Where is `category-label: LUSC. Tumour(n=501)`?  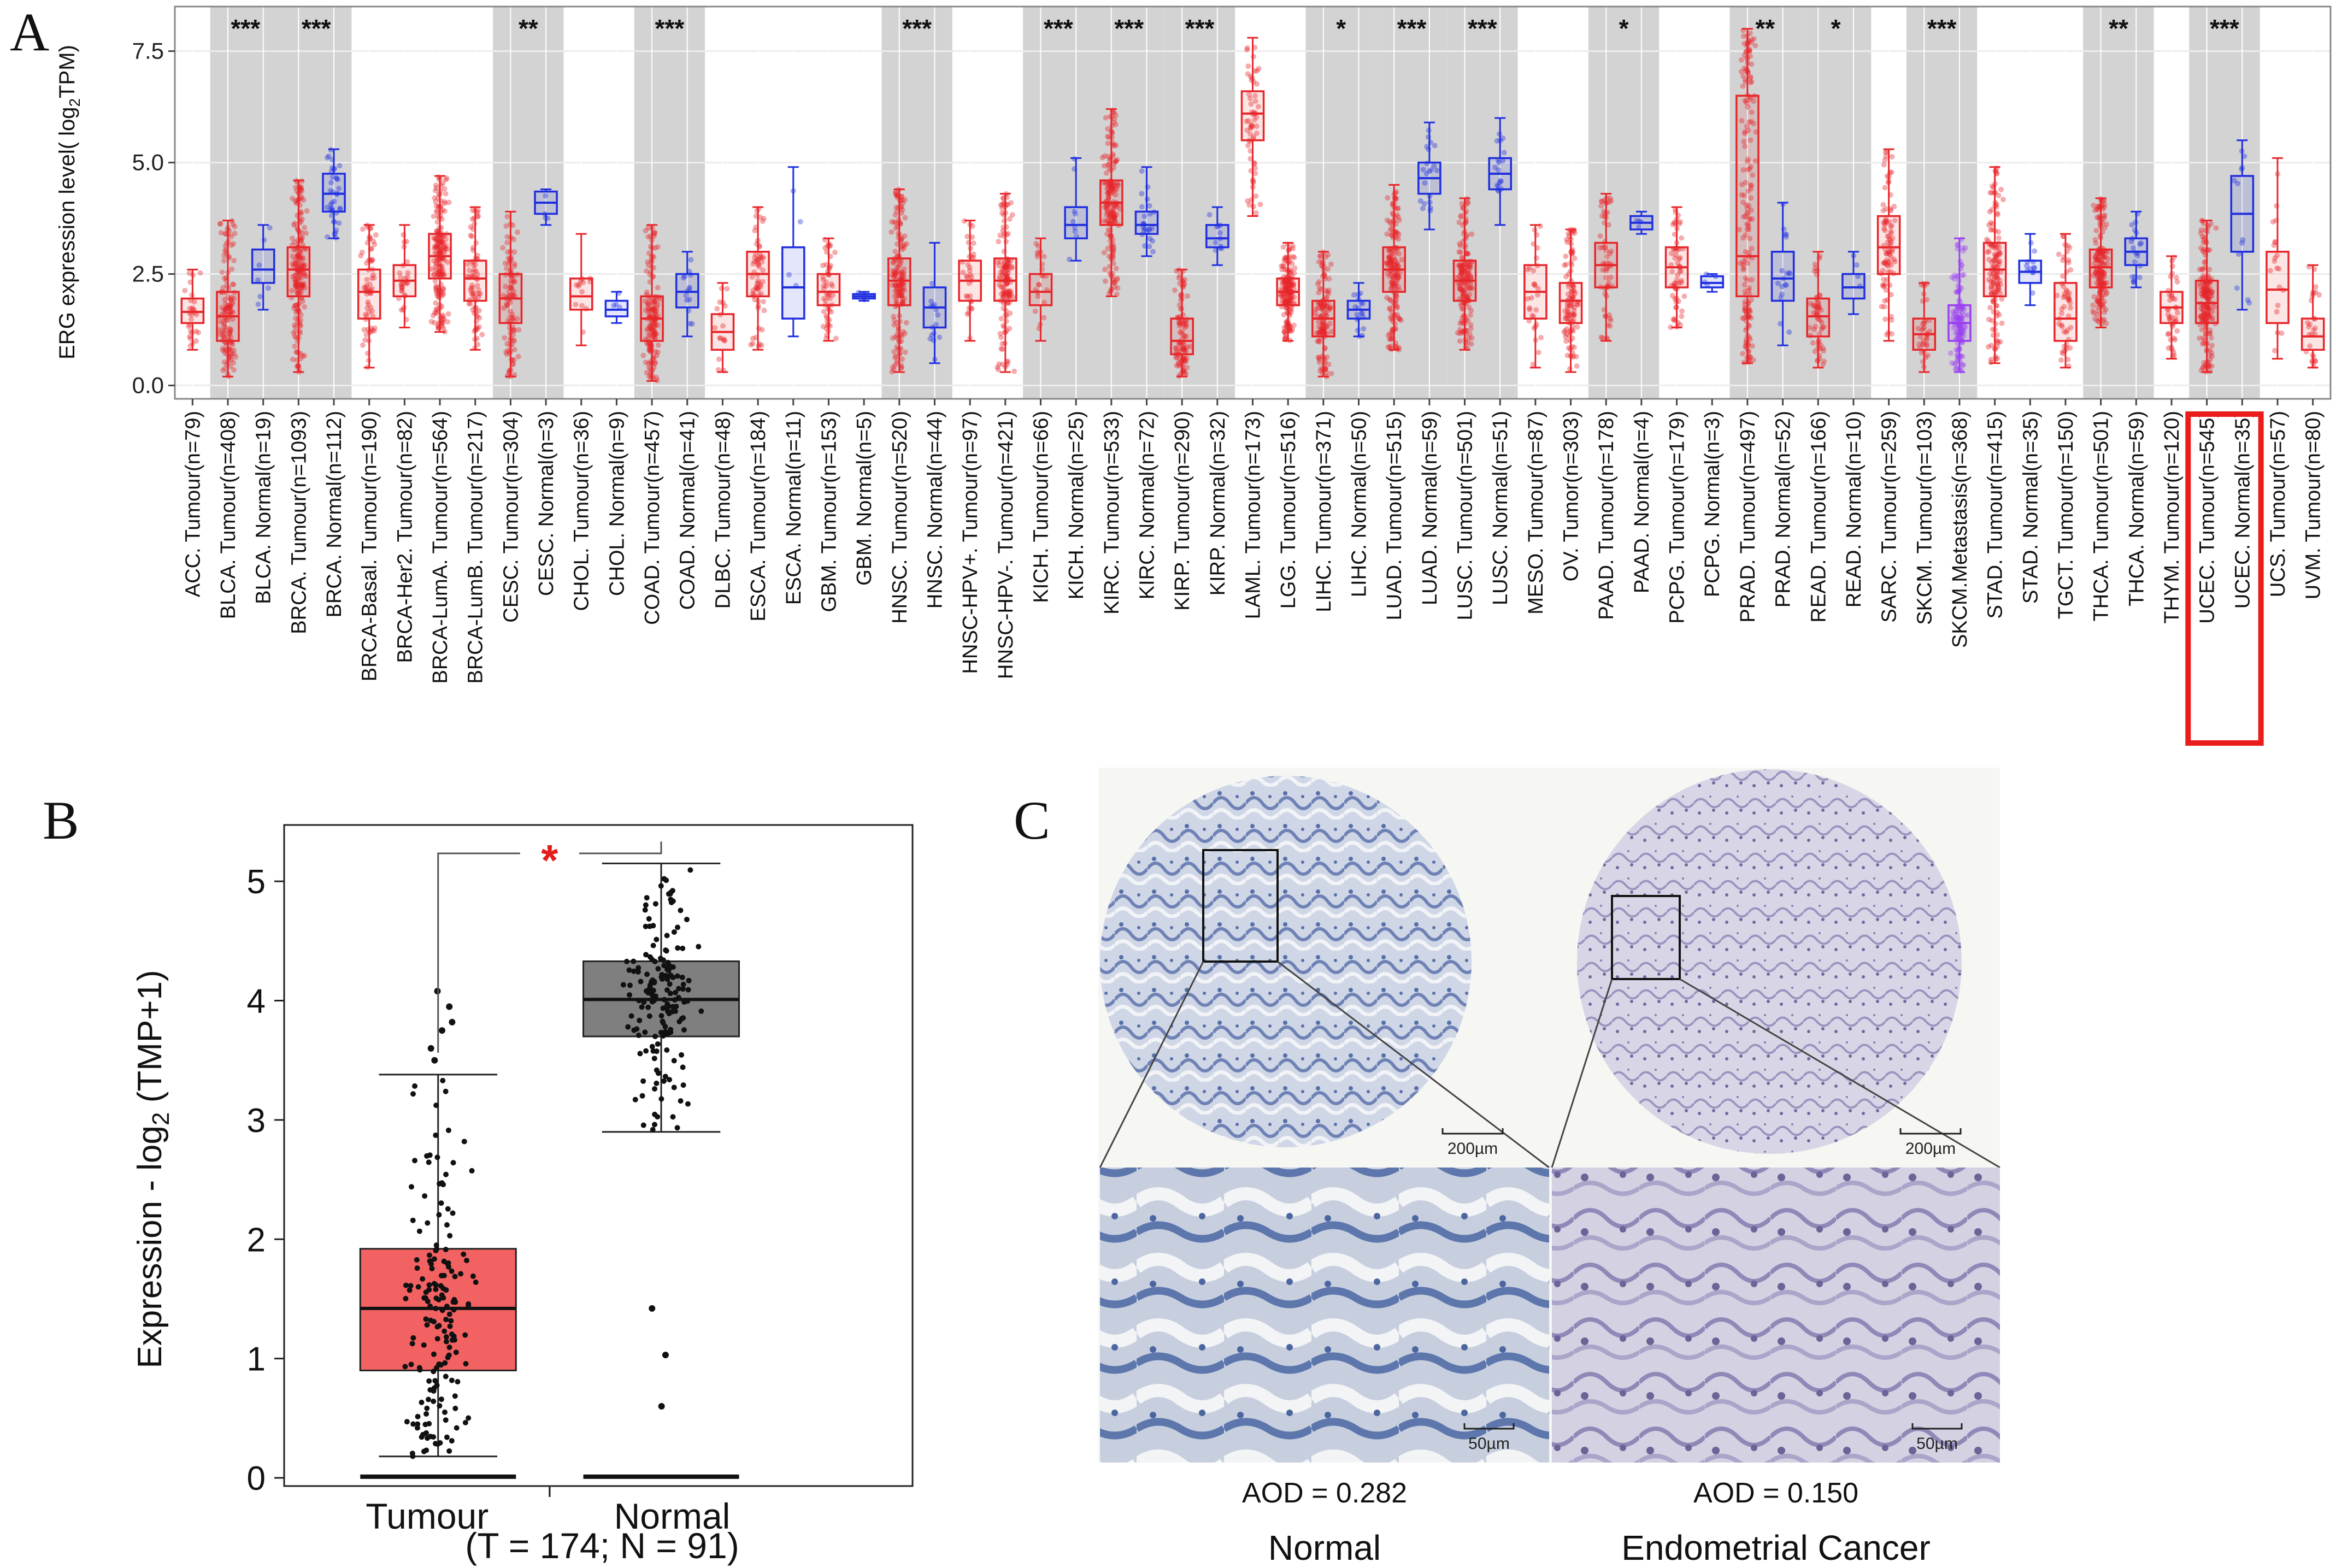
category-label: LUSC. Tumour(n=501) is located at coordinates (1465, 515).